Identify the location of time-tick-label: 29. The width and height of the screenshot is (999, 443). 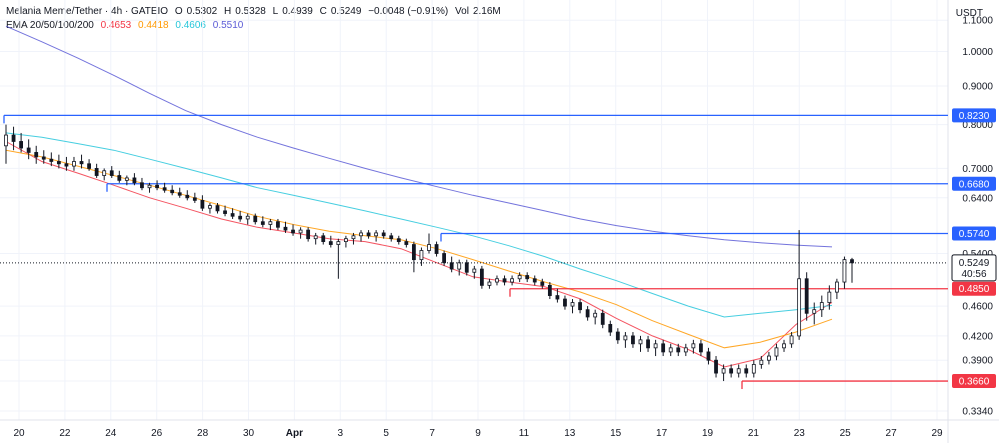
(937, 433).